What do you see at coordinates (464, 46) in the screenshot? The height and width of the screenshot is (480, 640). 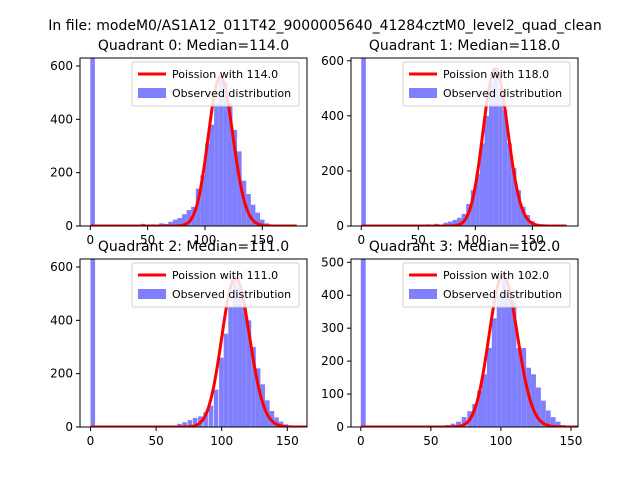 I see `subplot-title: Quadrant 1: Median=118.0` at bounding box center [464, 46].